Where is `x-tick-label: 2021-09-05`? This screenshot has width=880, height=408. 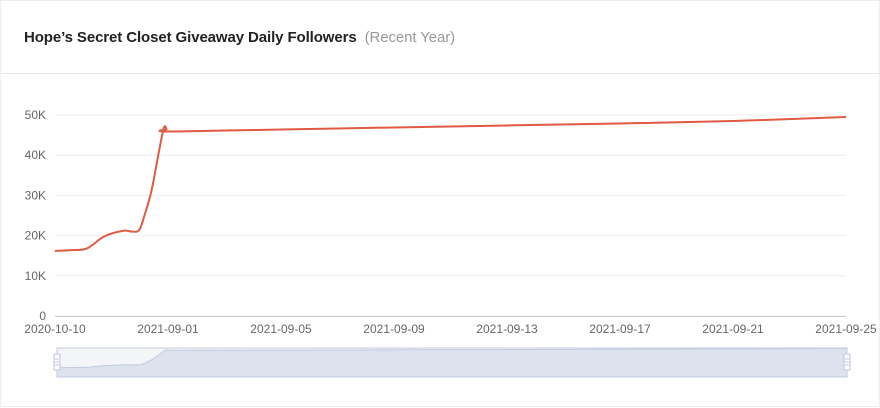 x-tick-label: 2021-09-05 is located at coordinates (281, 329).